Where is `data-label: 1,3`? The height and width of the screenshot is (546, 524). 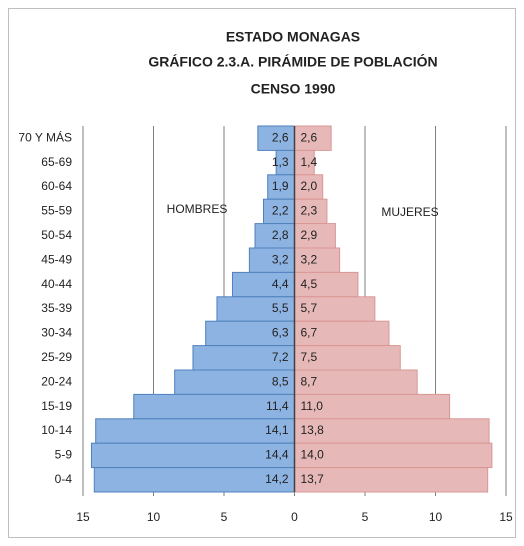
data-label: 1,3 is located at coordinates (280, 162).